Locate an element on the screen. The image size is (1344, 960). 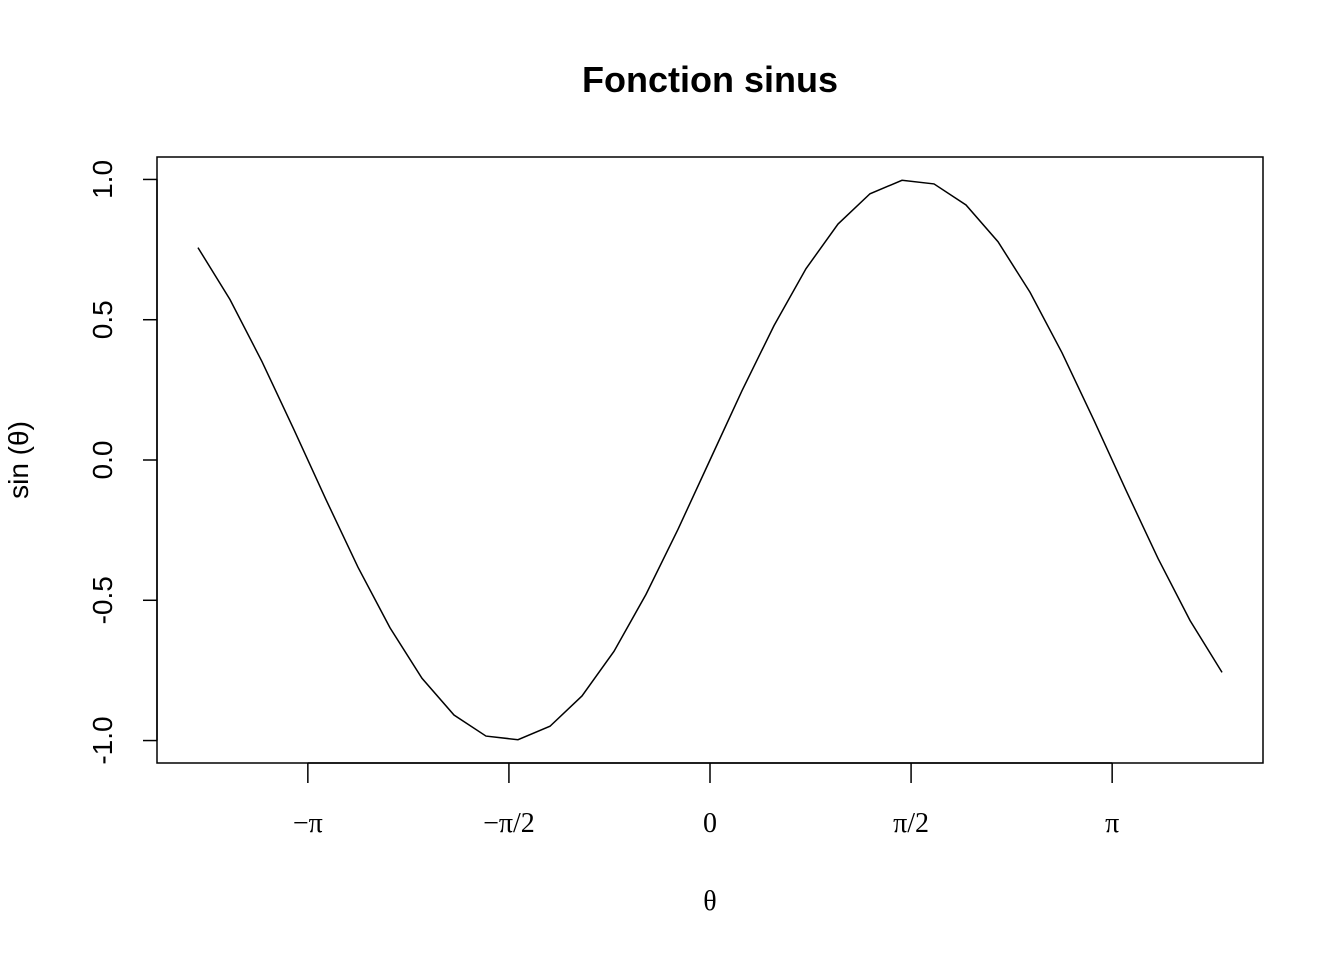
x-axis: −π −π/2 0 π/2 π is located at coordinates (706, 800).